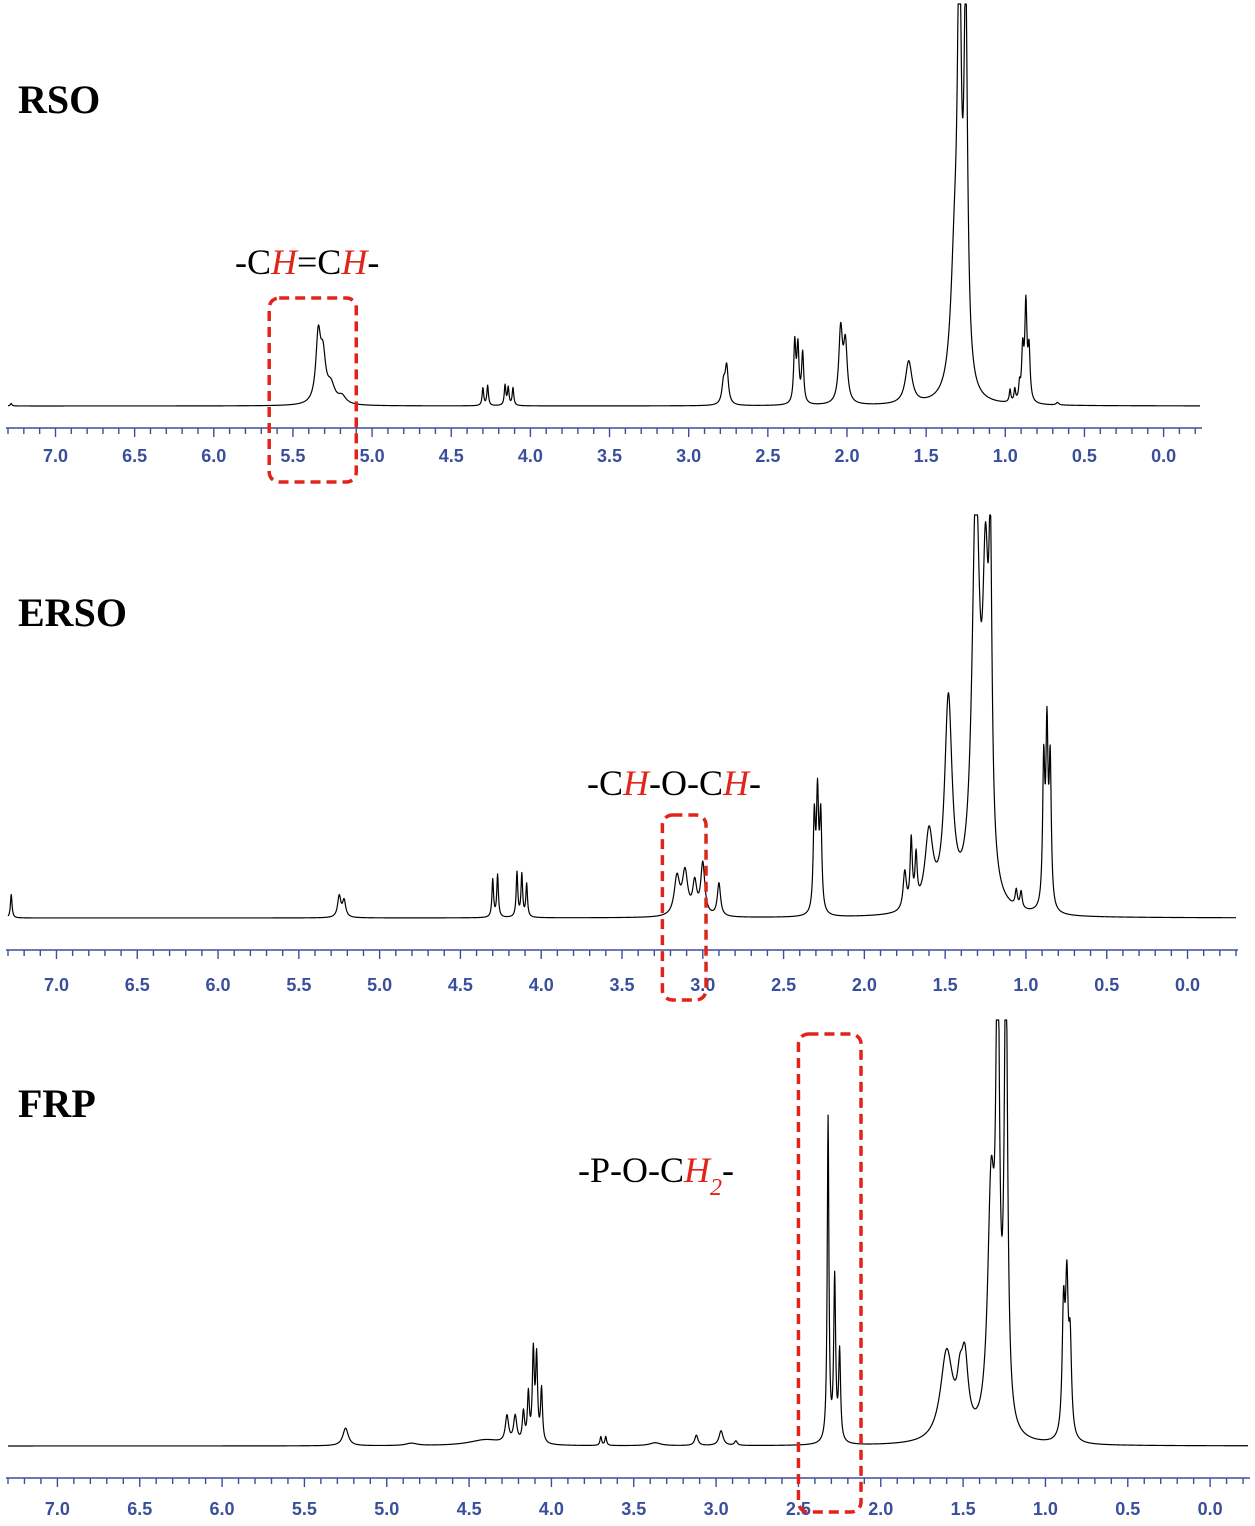  I want to click on annotation-part: 2, so click(716, 1188).